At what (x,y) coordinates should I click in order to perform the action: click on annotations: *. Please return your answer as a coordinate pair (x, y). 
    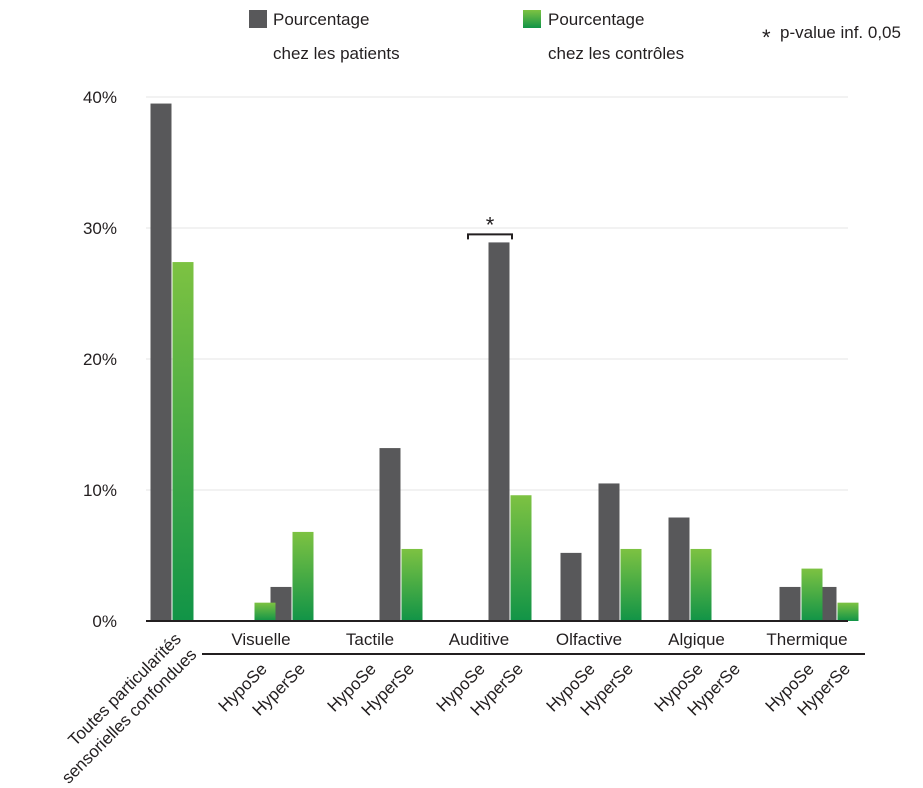
    Looking at the image, I should click on (490, 226).